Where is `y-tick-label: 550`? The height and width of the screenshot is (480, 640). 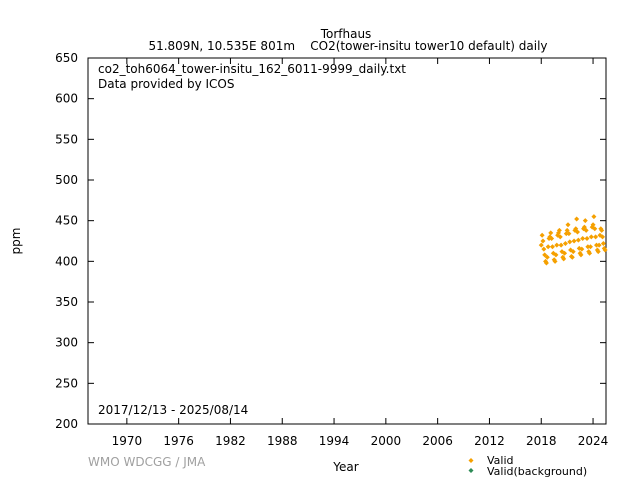 y-tick-label: 550 is located at coordinates (66, 139).